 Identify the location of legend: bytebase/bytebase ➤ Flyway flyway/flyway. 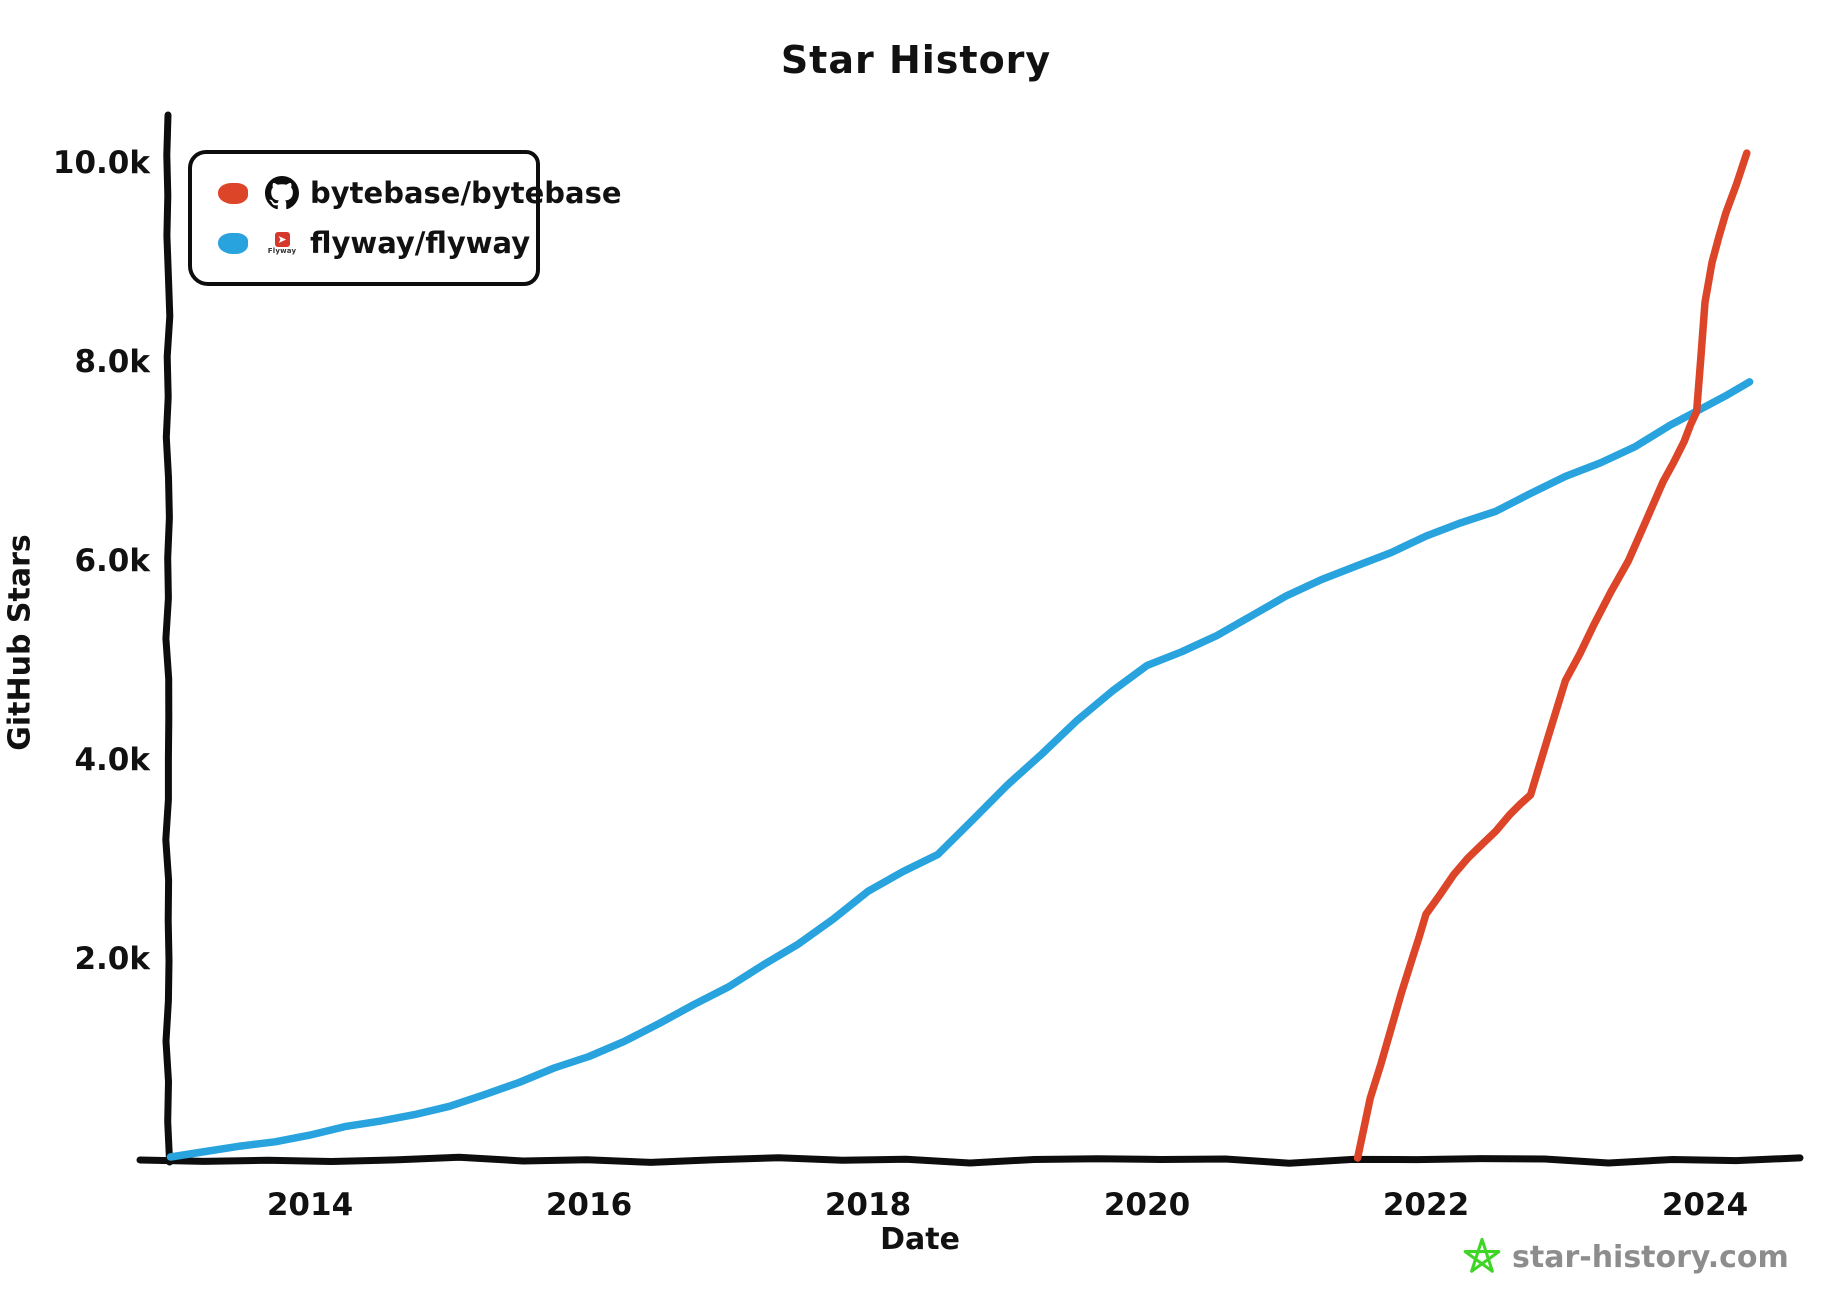
(405, 218).